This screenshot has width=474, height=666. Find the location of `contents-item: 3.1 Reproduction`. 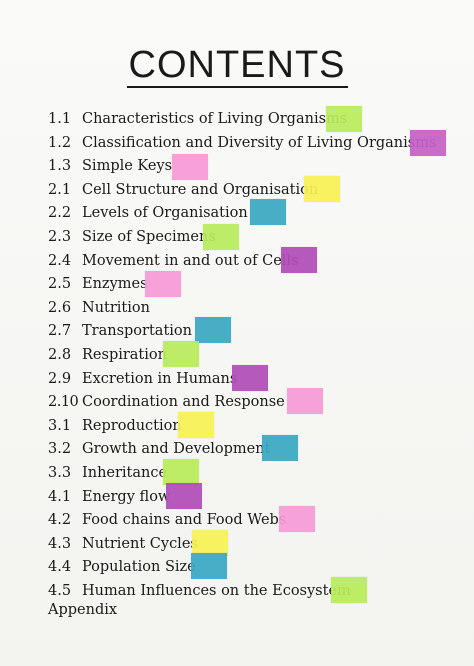

contents-item: 3.1 Reproduction is located at coordinates (115, 426).